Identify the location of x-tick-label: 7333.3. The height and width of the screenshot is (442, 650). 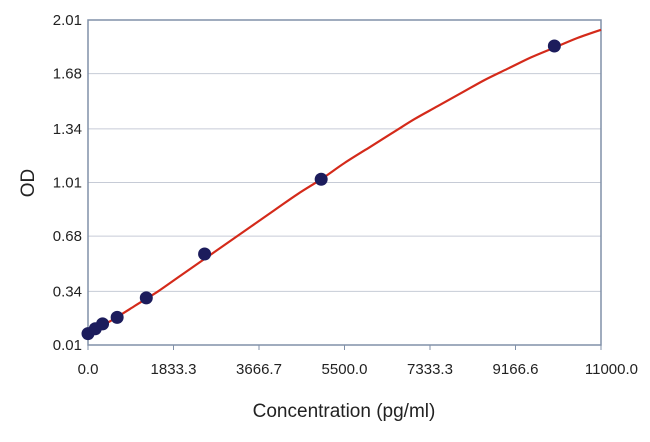
(430, 369).